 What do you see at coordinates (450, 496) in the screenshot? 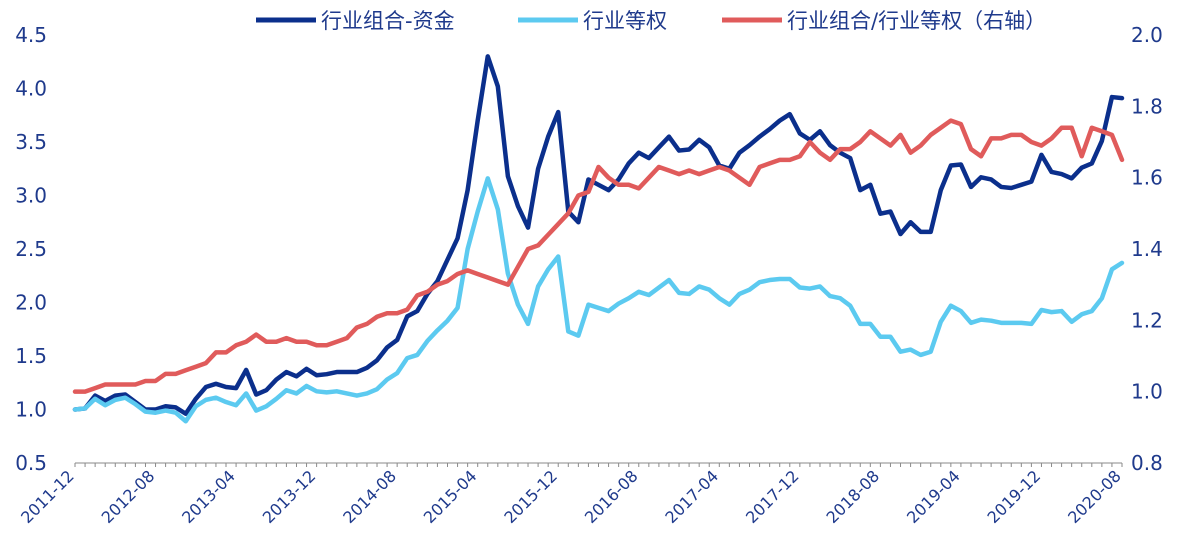
I see `x-tick-label: 2015-04` at bounding box center [450, 496].